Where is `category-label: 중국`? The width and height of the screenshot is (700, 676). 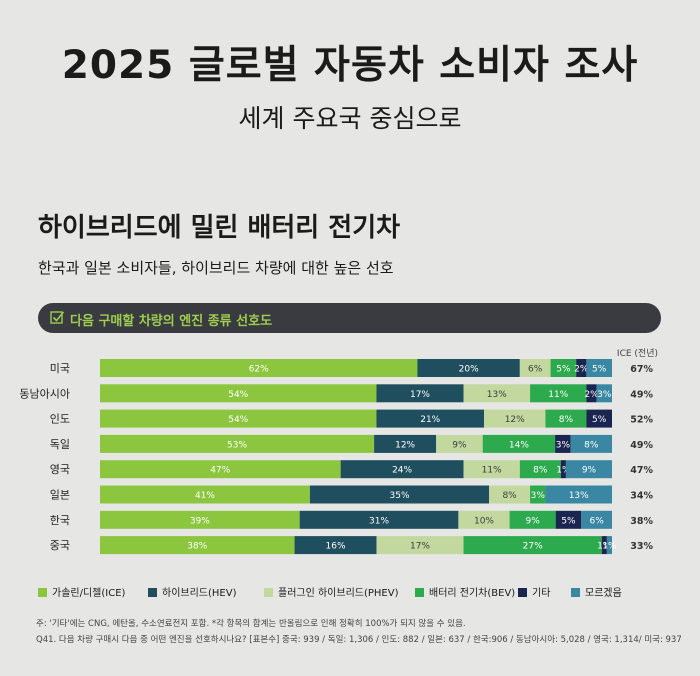
category-label: 중국 is located at coordinates (60, 545).